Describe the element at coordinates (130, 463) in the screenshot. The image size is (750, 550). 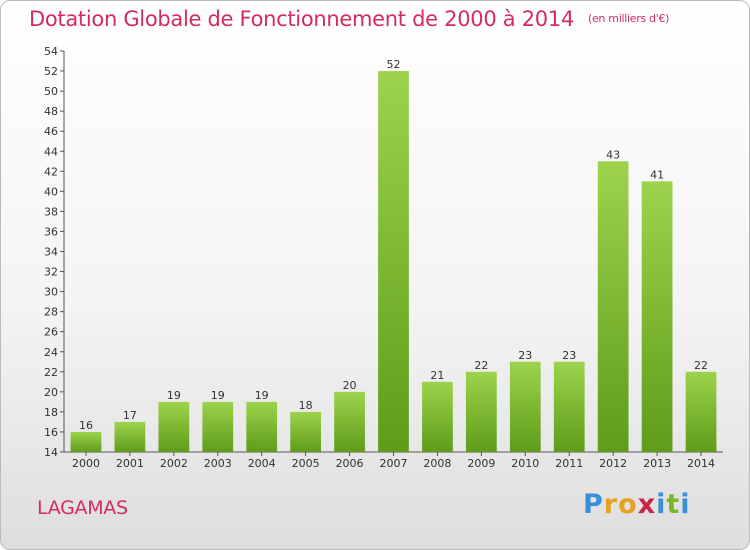
I see `x-tick-label: 2001` at that location.